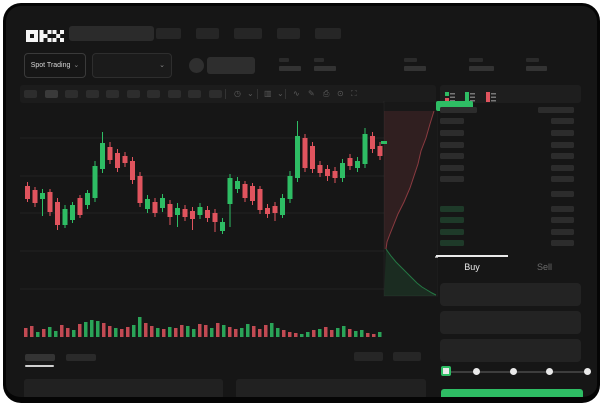 This screenshot has height=405, width=603. I want to click on book-asks-icon, so click(490, 97).